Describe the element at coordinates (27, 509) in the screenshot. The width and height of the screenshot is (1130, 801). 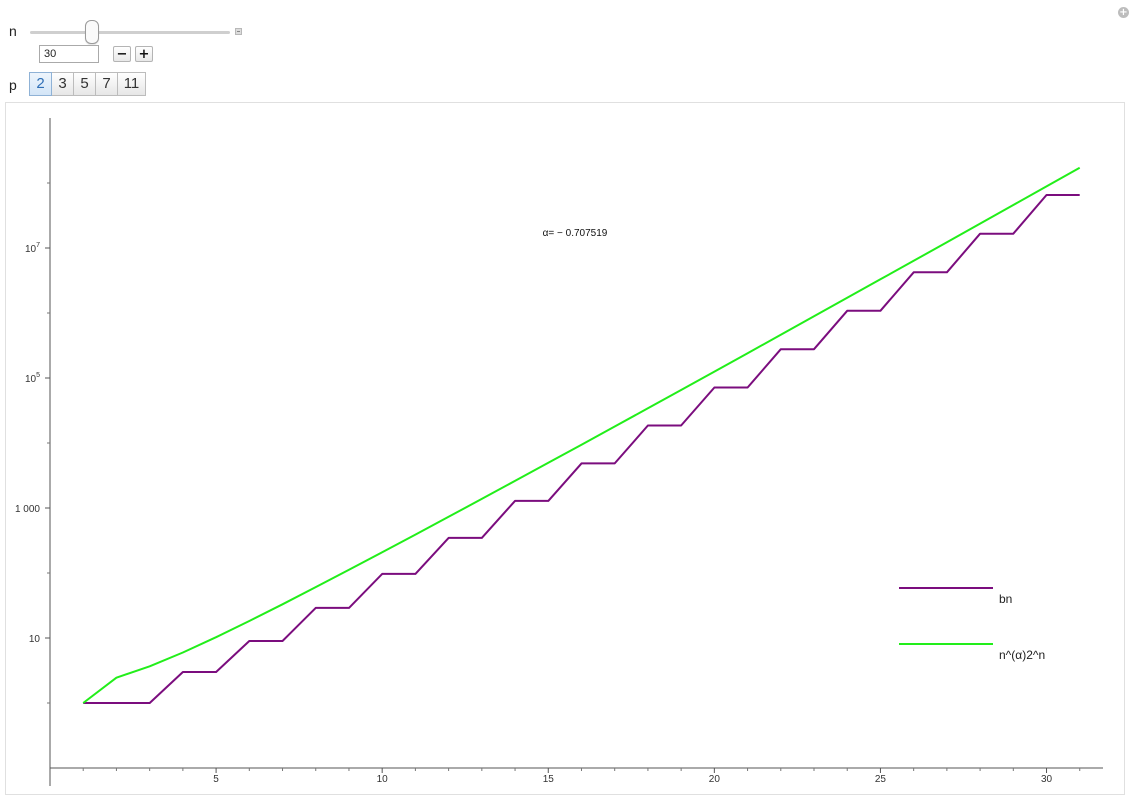
I see `y-tick-label: 1 000` at that location.